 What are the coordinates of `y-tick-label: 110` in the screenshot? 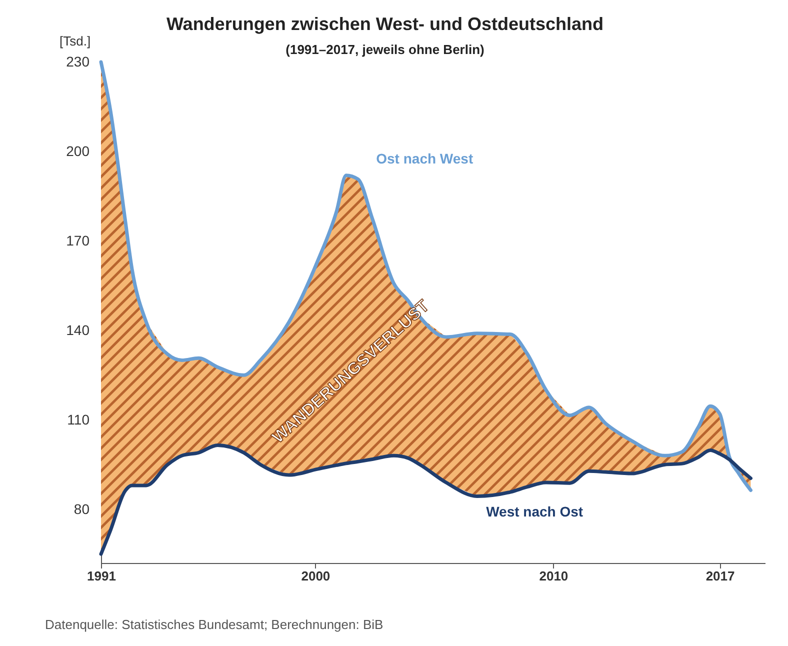 It's located at (78, 419).